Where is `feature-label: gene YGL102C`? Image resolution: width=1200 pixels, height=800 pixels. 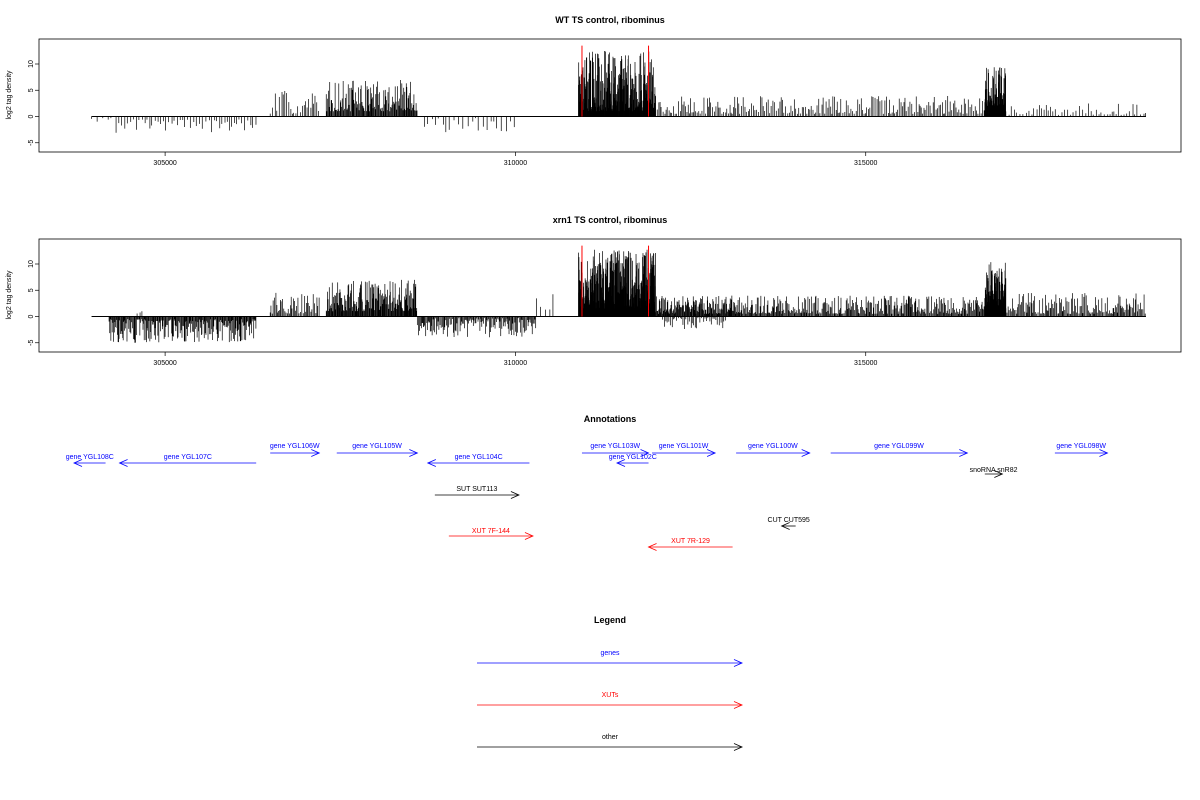
feature-label: gene YGL102C is located at coordinates (633, 457).